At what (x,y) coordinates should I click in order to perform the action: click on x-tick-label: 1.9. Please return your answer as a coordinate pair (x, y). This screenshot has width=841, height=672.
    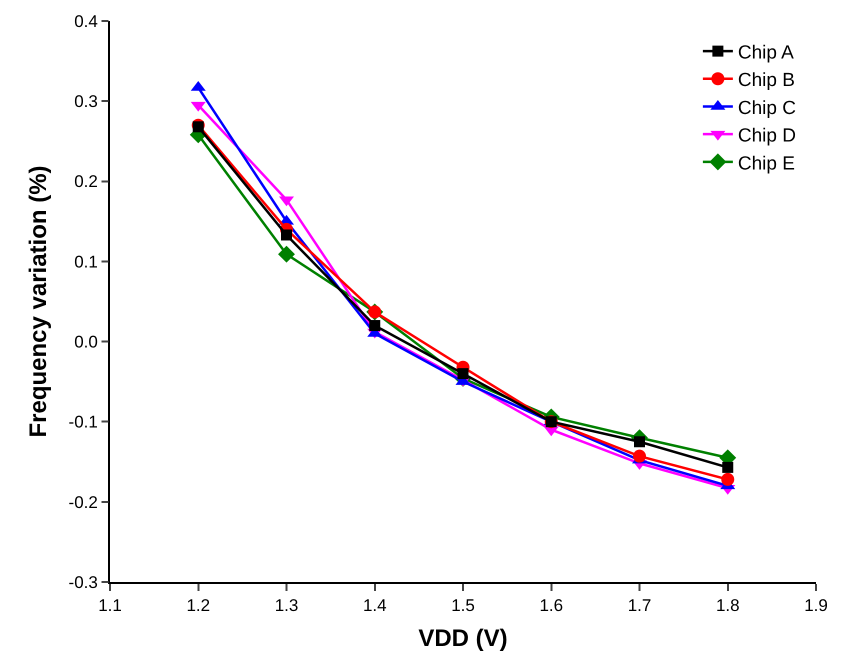
    Looking at the image, I should click on (816, 606).